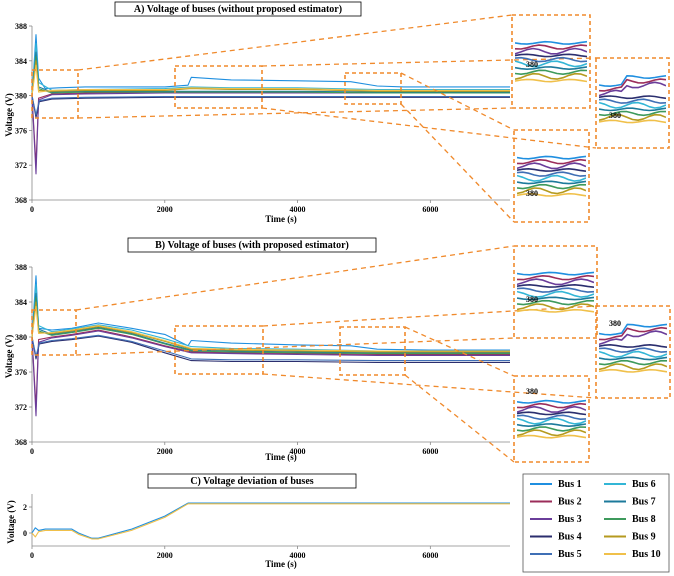  I want to click on legend-box, so click(596, 523).